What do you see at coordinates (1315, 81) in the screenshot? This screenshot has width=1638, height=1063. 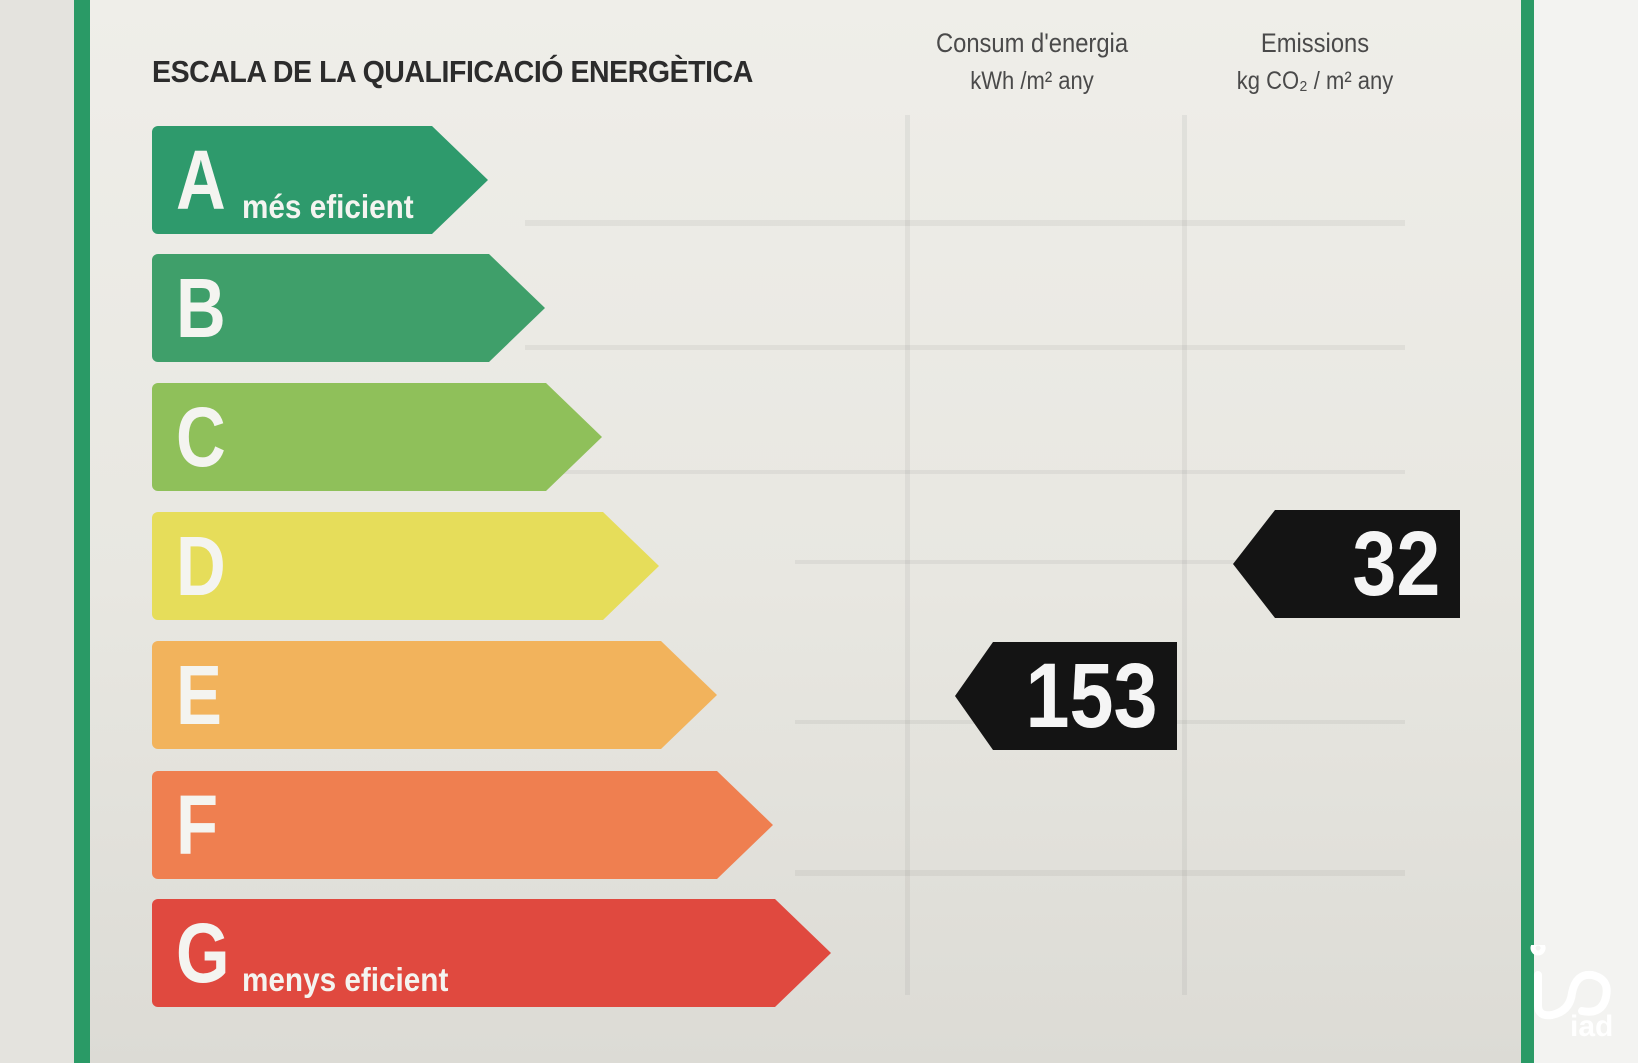 I see `emissions-unit: kg CO₂ / m² any` at bounding box center [1315, 81].